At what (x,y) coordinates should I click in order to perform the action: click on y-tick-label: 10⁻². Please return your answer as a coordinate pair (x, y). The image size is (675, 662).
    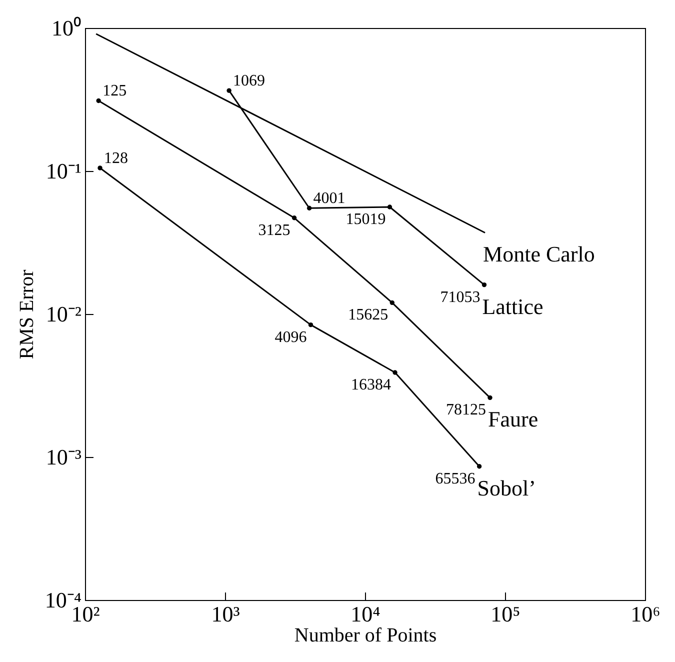
    Looking at the image, I should click on (64, 314).